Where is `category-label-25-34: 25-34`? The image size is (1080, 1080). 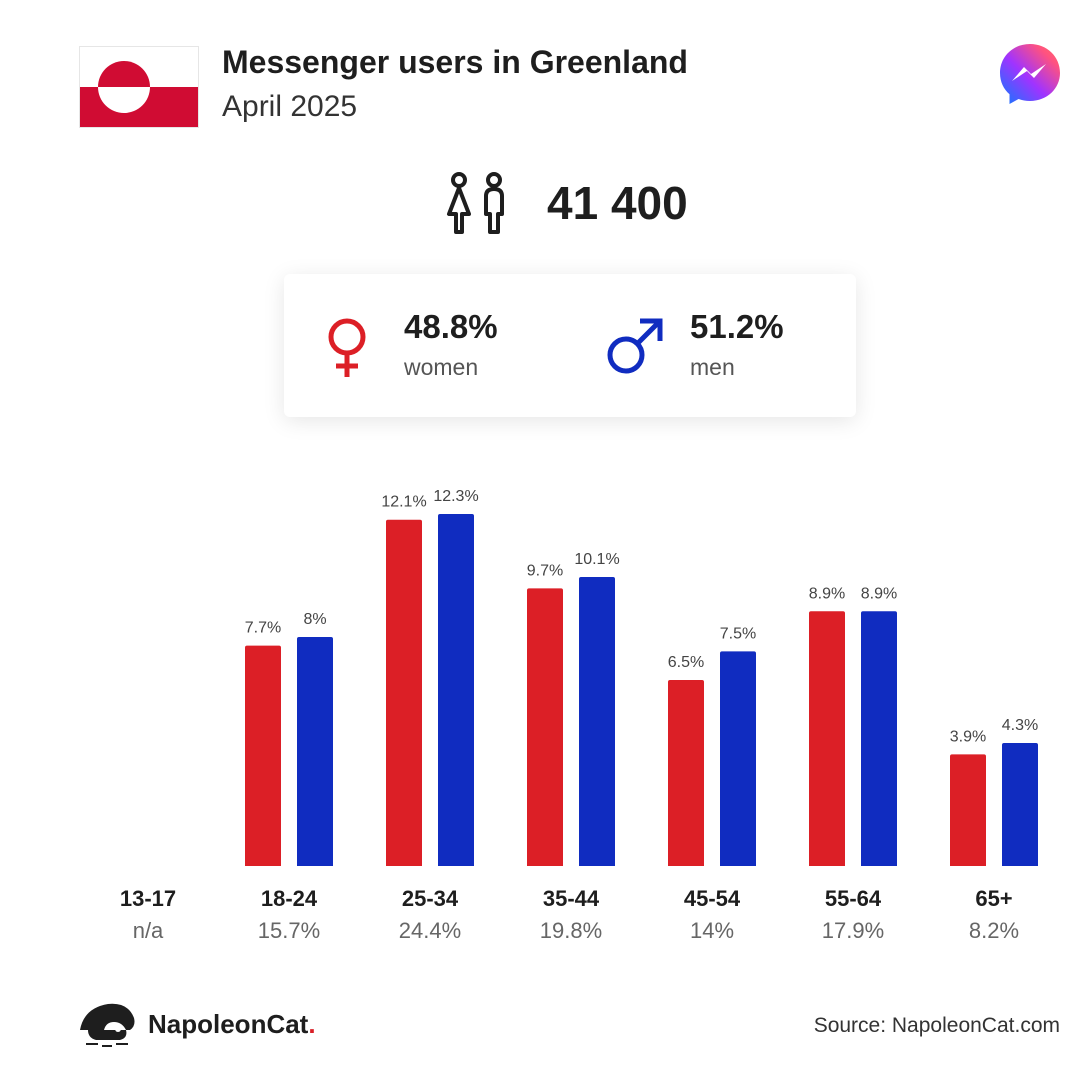 category-label-25-34: 25-34 is located at coordinates (430, 898).